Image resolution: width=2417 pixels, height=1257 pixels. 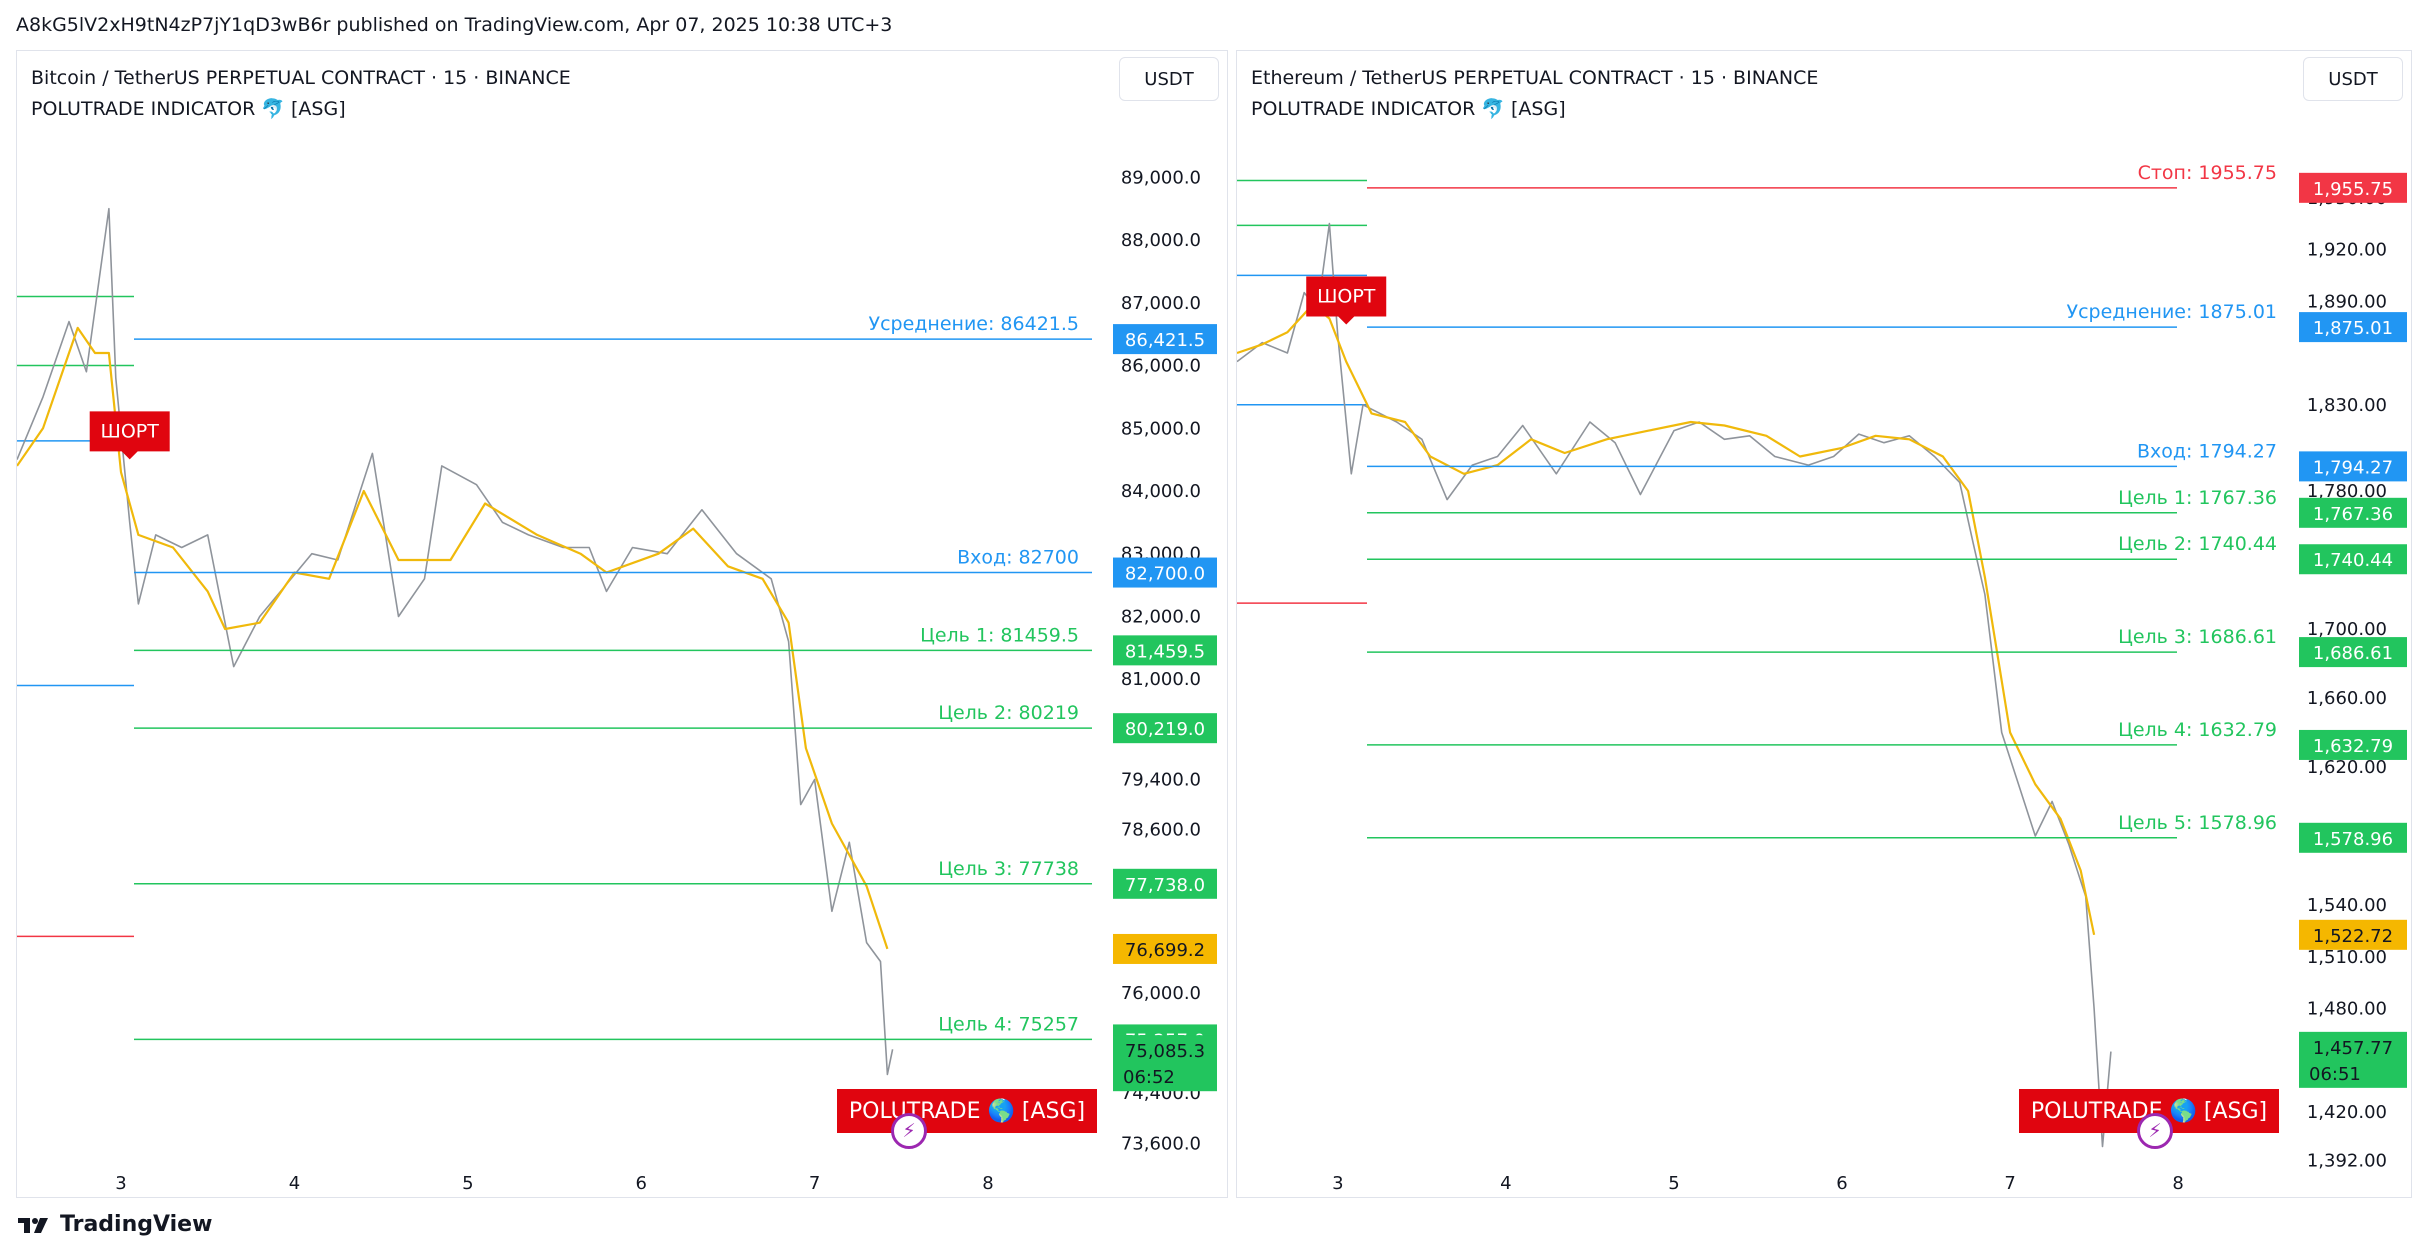 I want to click on level-label: Вход: 82700, so click(x=1018, y=558).